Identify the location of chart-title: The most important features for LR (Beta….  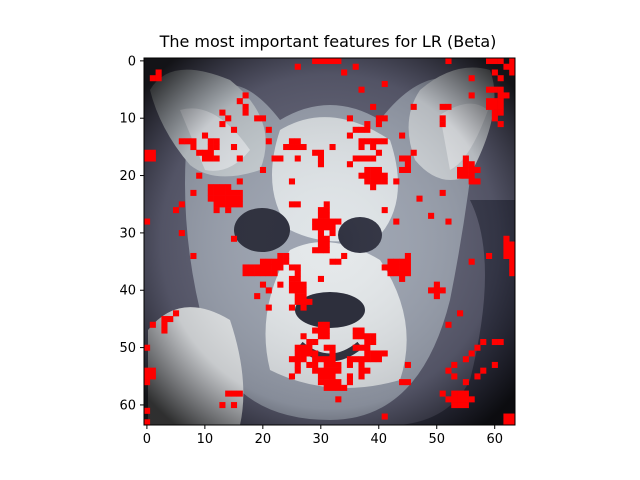
(328, 41).